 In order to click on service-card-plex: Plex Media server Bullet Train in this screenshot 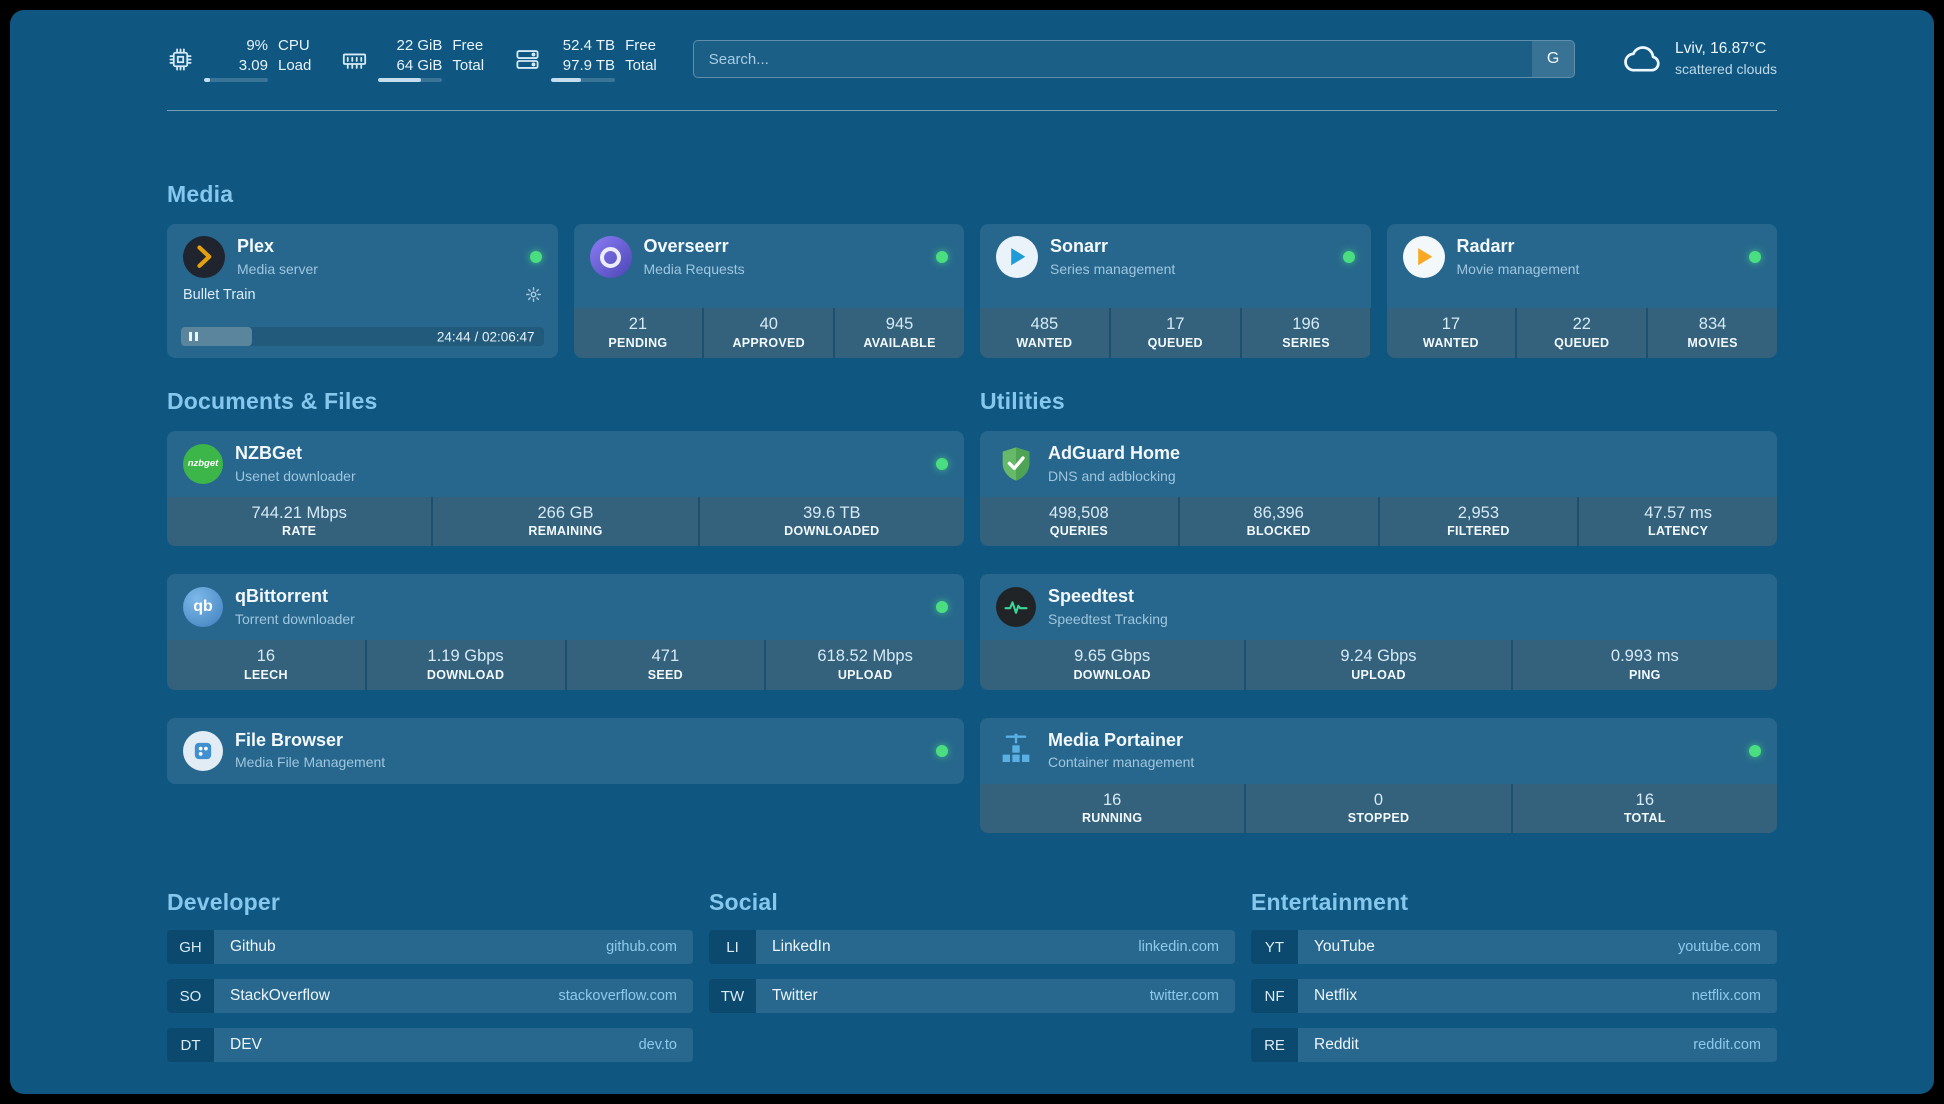, I will do `click(362, 291)`.